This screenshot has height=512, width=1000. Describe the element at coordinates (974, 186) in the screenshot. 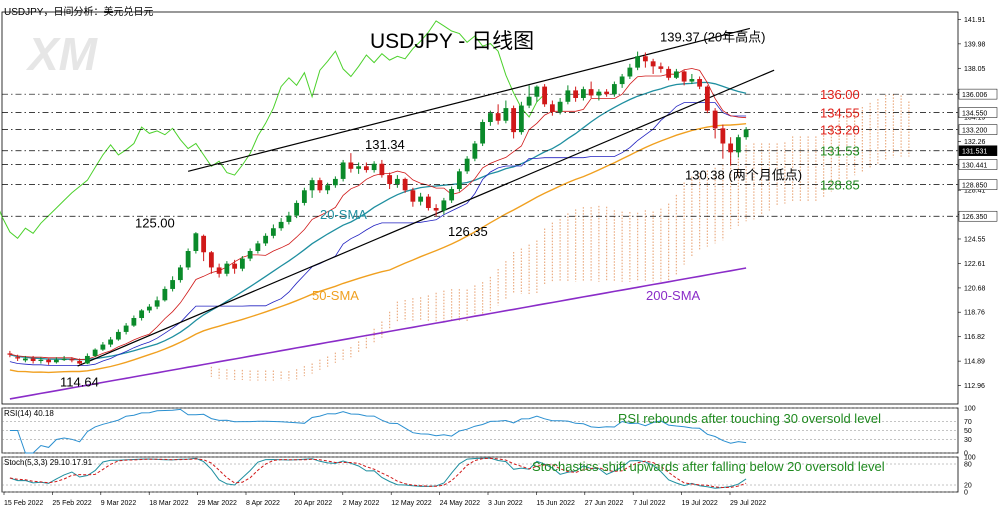

I see `price-marker-label: 128.850` at that location.